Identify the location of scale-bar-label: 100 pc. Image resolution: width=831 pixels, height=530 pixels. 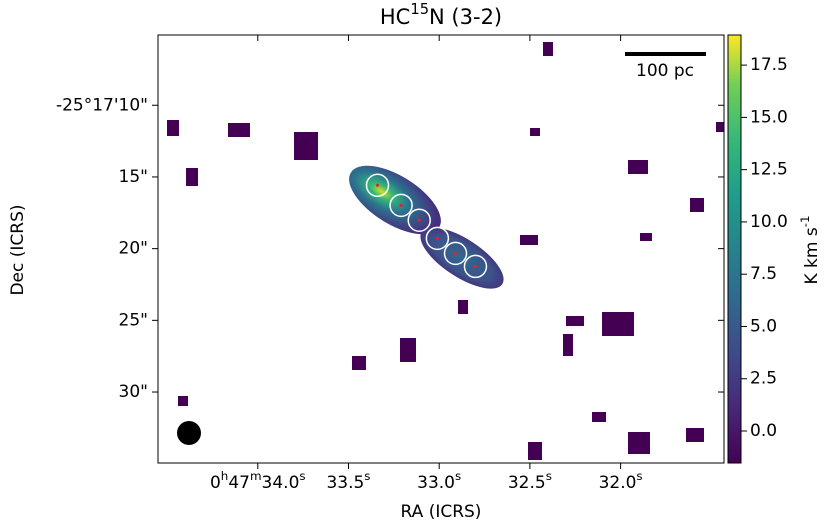
(665, 71).